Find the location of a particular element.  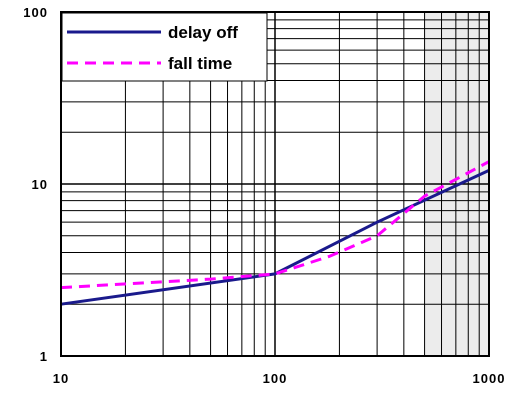

legend-box is located at coordinates (164, 47).